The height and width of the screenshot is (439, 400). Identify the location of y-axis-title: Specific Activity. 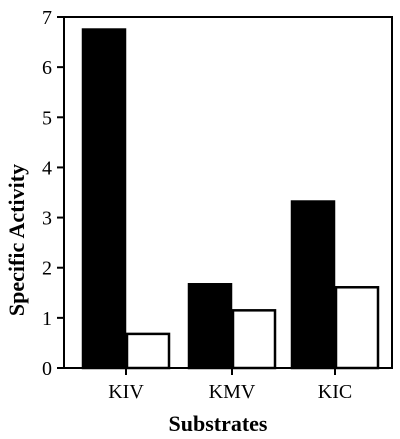
(16, 240).